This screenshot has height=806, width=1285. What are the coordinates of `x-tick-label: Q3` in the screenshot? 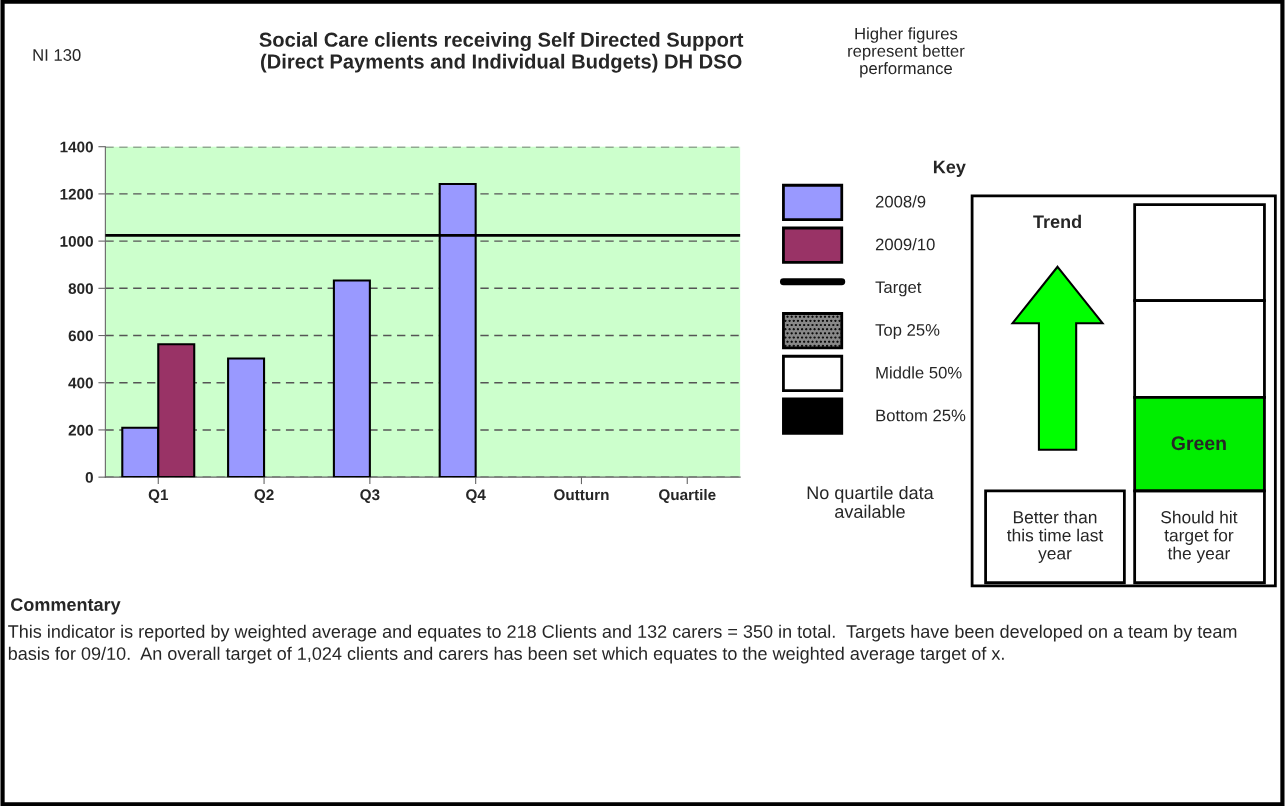 It's located at (370, 496).